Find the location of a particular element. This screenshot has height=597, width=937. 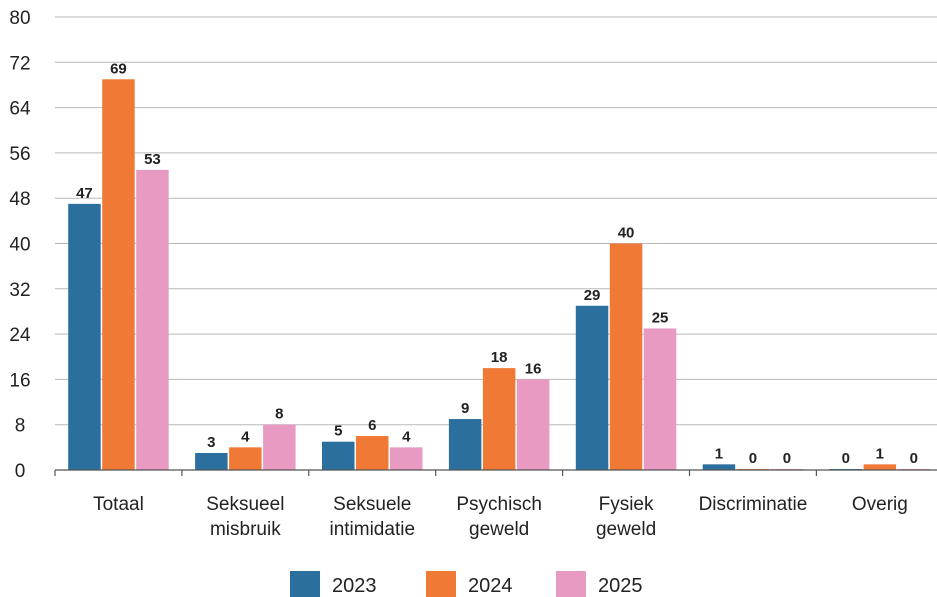

data-label: 53 is located at coordinates (152, 159).